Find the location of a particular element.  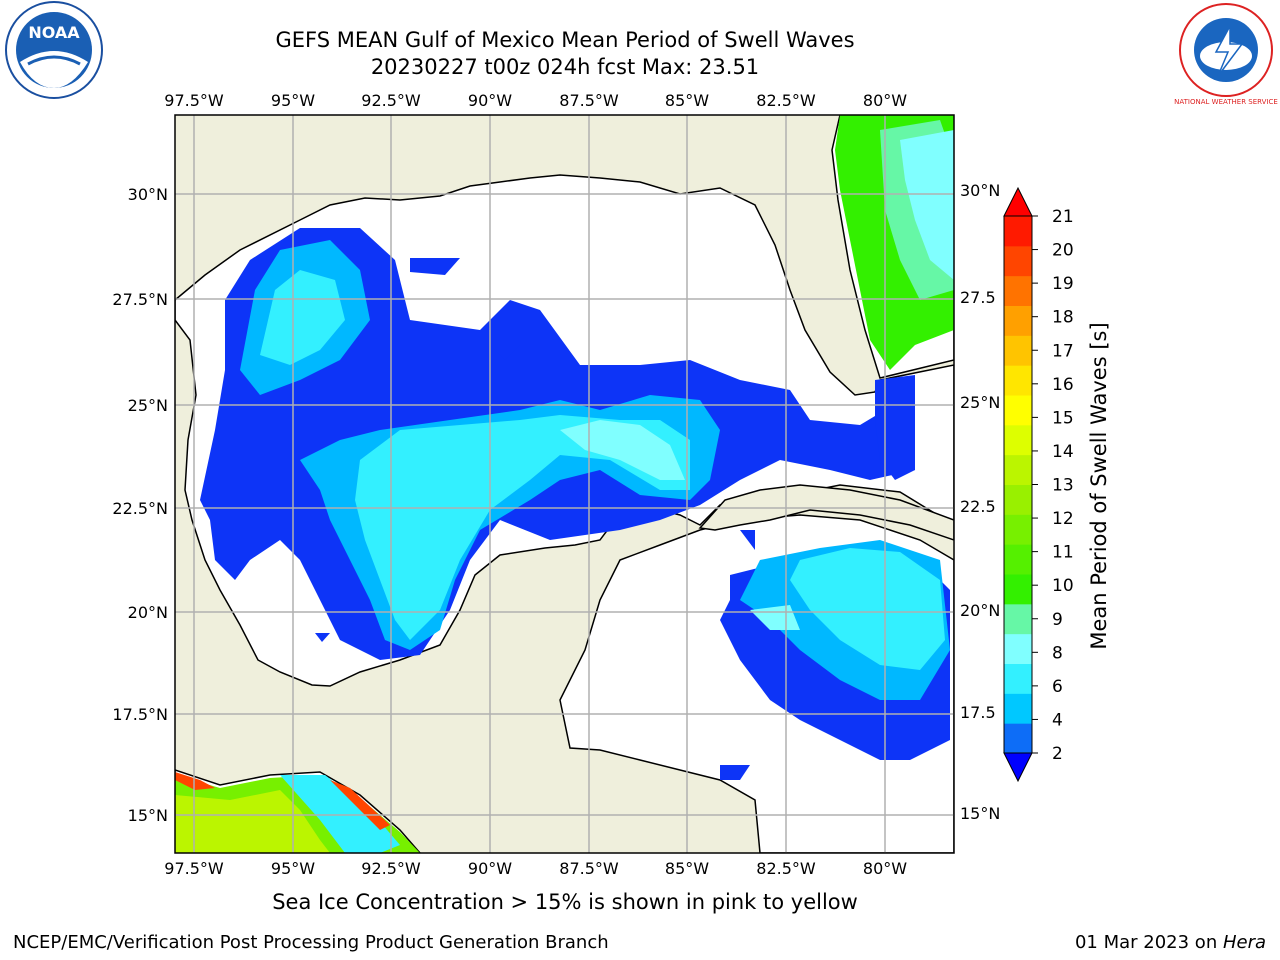

colorbar-tick-label: 18 is located at coordinates (1063, 318).